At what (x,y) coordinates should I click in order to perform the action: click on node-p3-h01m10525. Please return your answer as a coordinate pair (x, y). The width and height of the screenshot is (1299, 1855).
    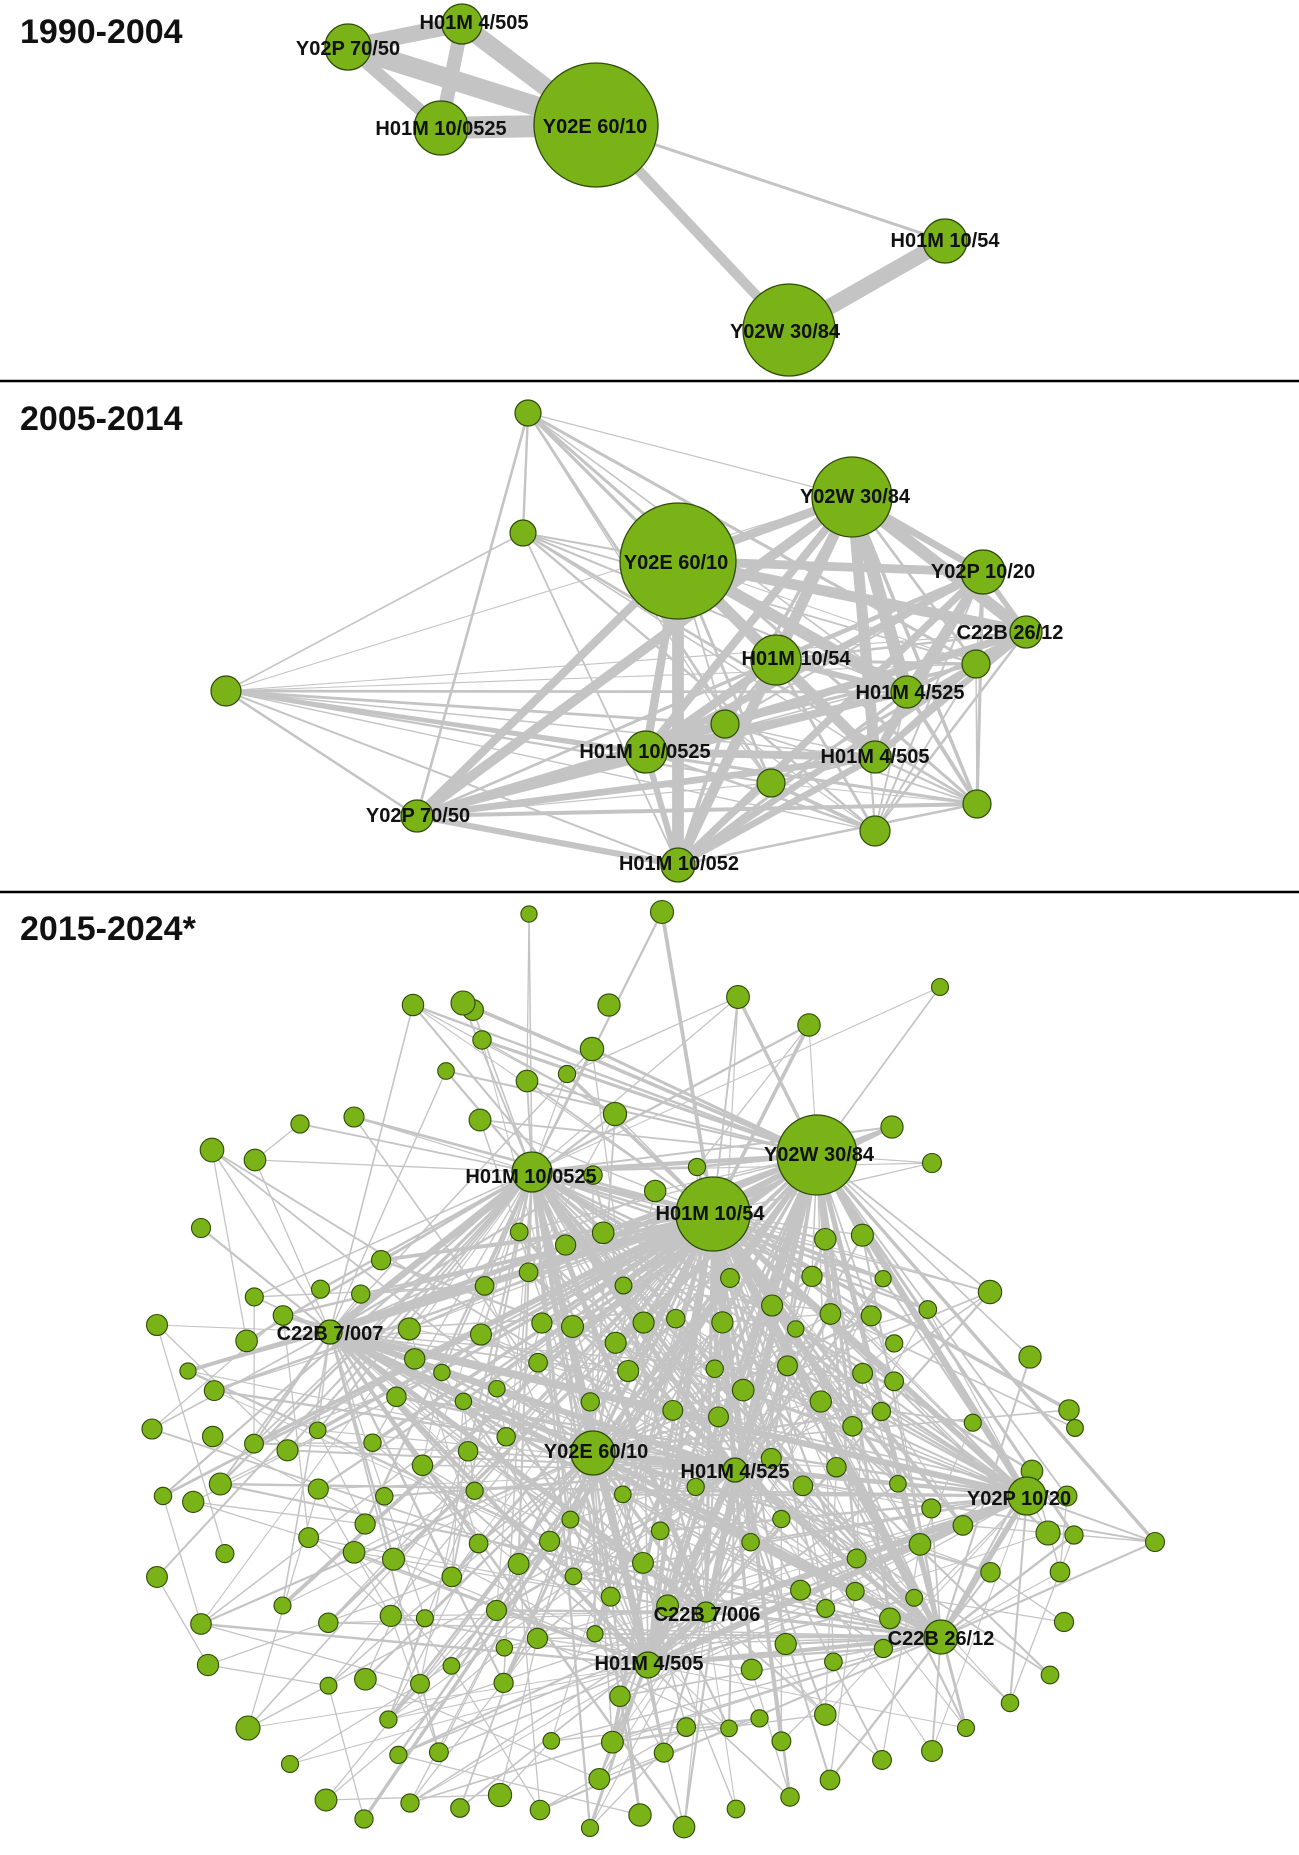
    Looking at the image, I should click on (532, 1172).